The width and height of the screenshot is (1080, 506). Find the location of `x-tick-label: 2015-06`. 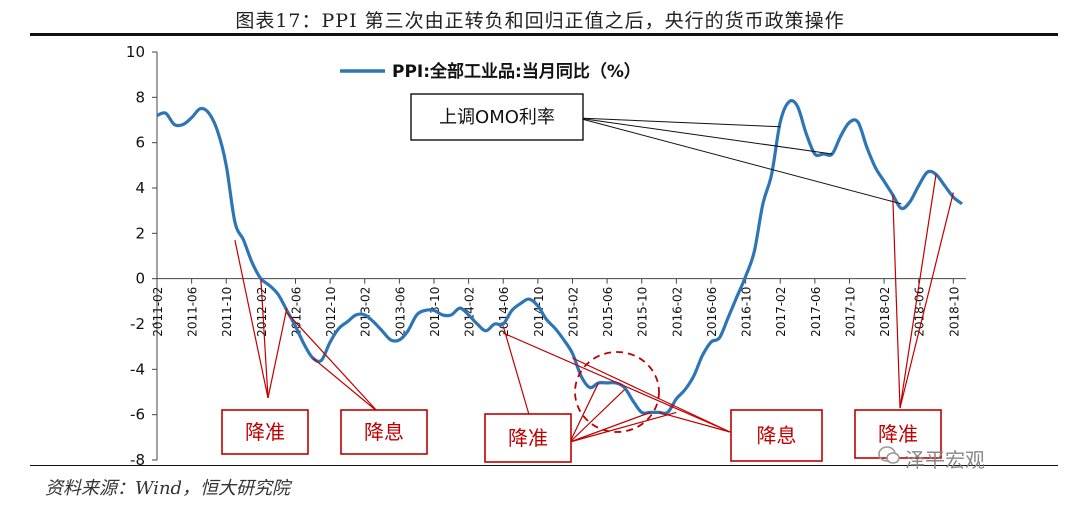

x-tick-label: 2015-06 is located at coordinates (608, 312).